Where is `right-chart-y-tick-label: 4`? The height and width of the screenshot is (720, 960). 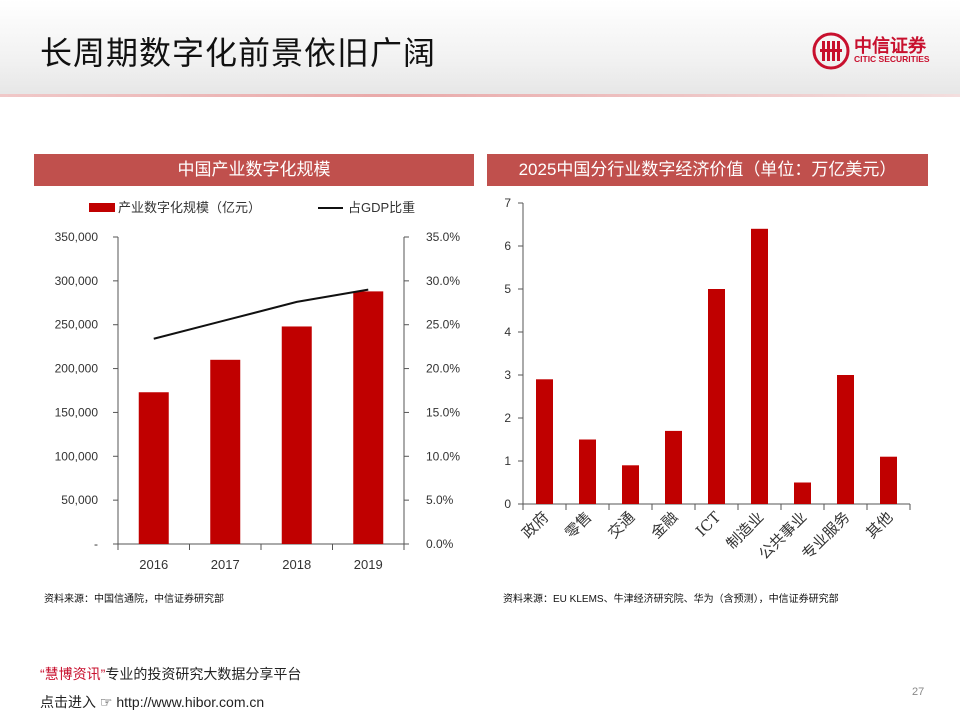 right-chart-y-tick-label: 4 is located at coordinates (507, 332).